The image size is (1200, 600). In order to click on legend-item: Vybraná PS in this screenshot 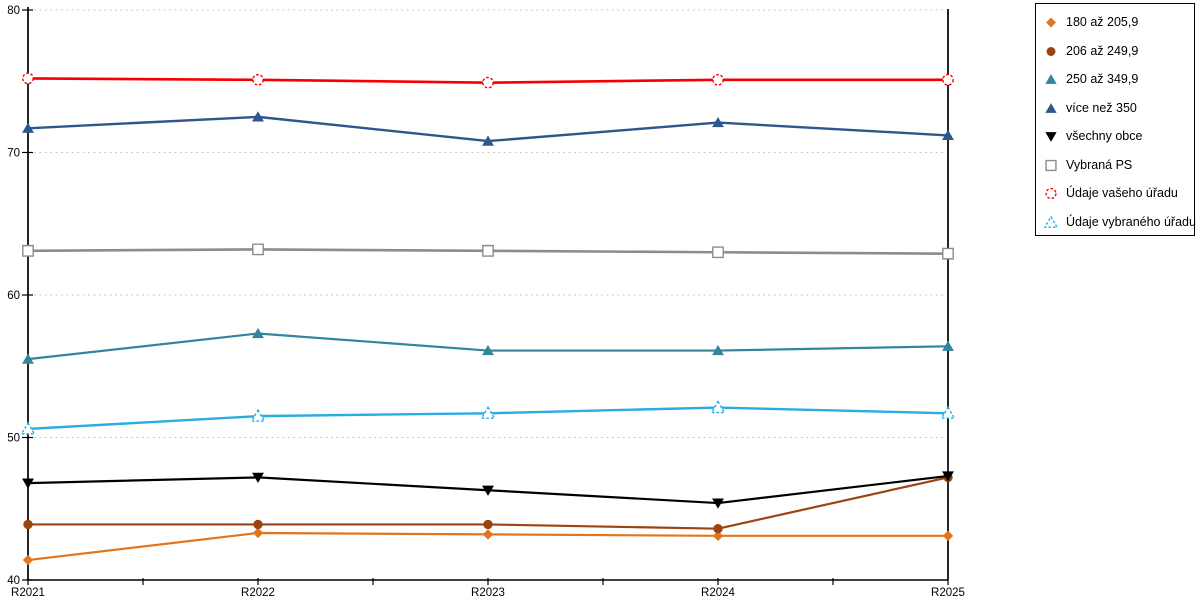, I will do `click(1115, 165)`.